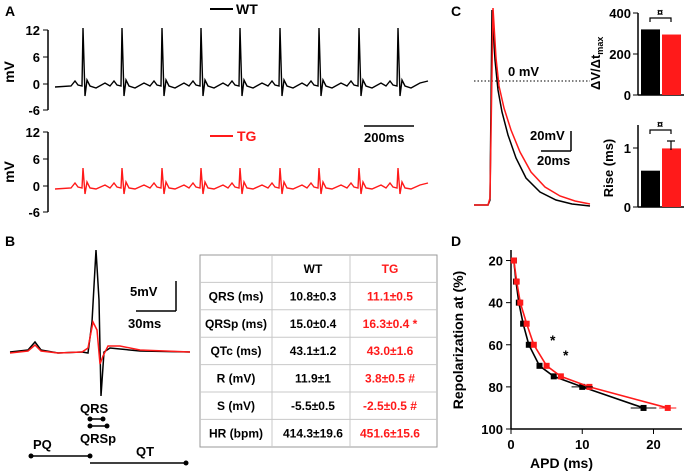 The width and height of the screenshot is (686, 474). What do you see at coordinates (627, 148) in the screenshot?
I see `bar2-tick-1: 1` at bounding box center [627, 148].